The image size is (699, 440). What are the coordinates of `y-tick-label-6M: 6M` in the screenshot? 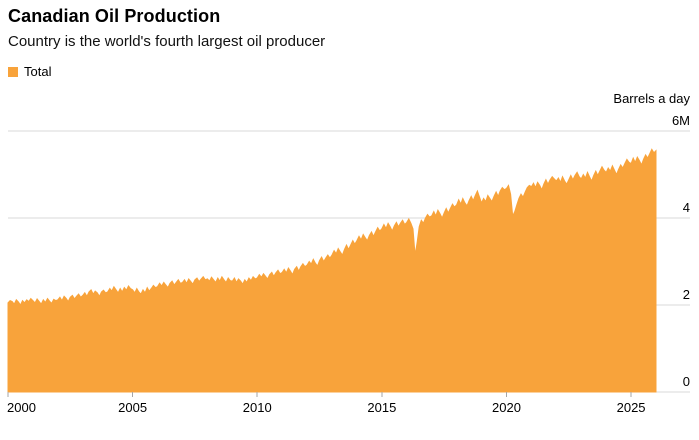 It's located at (681, 120).